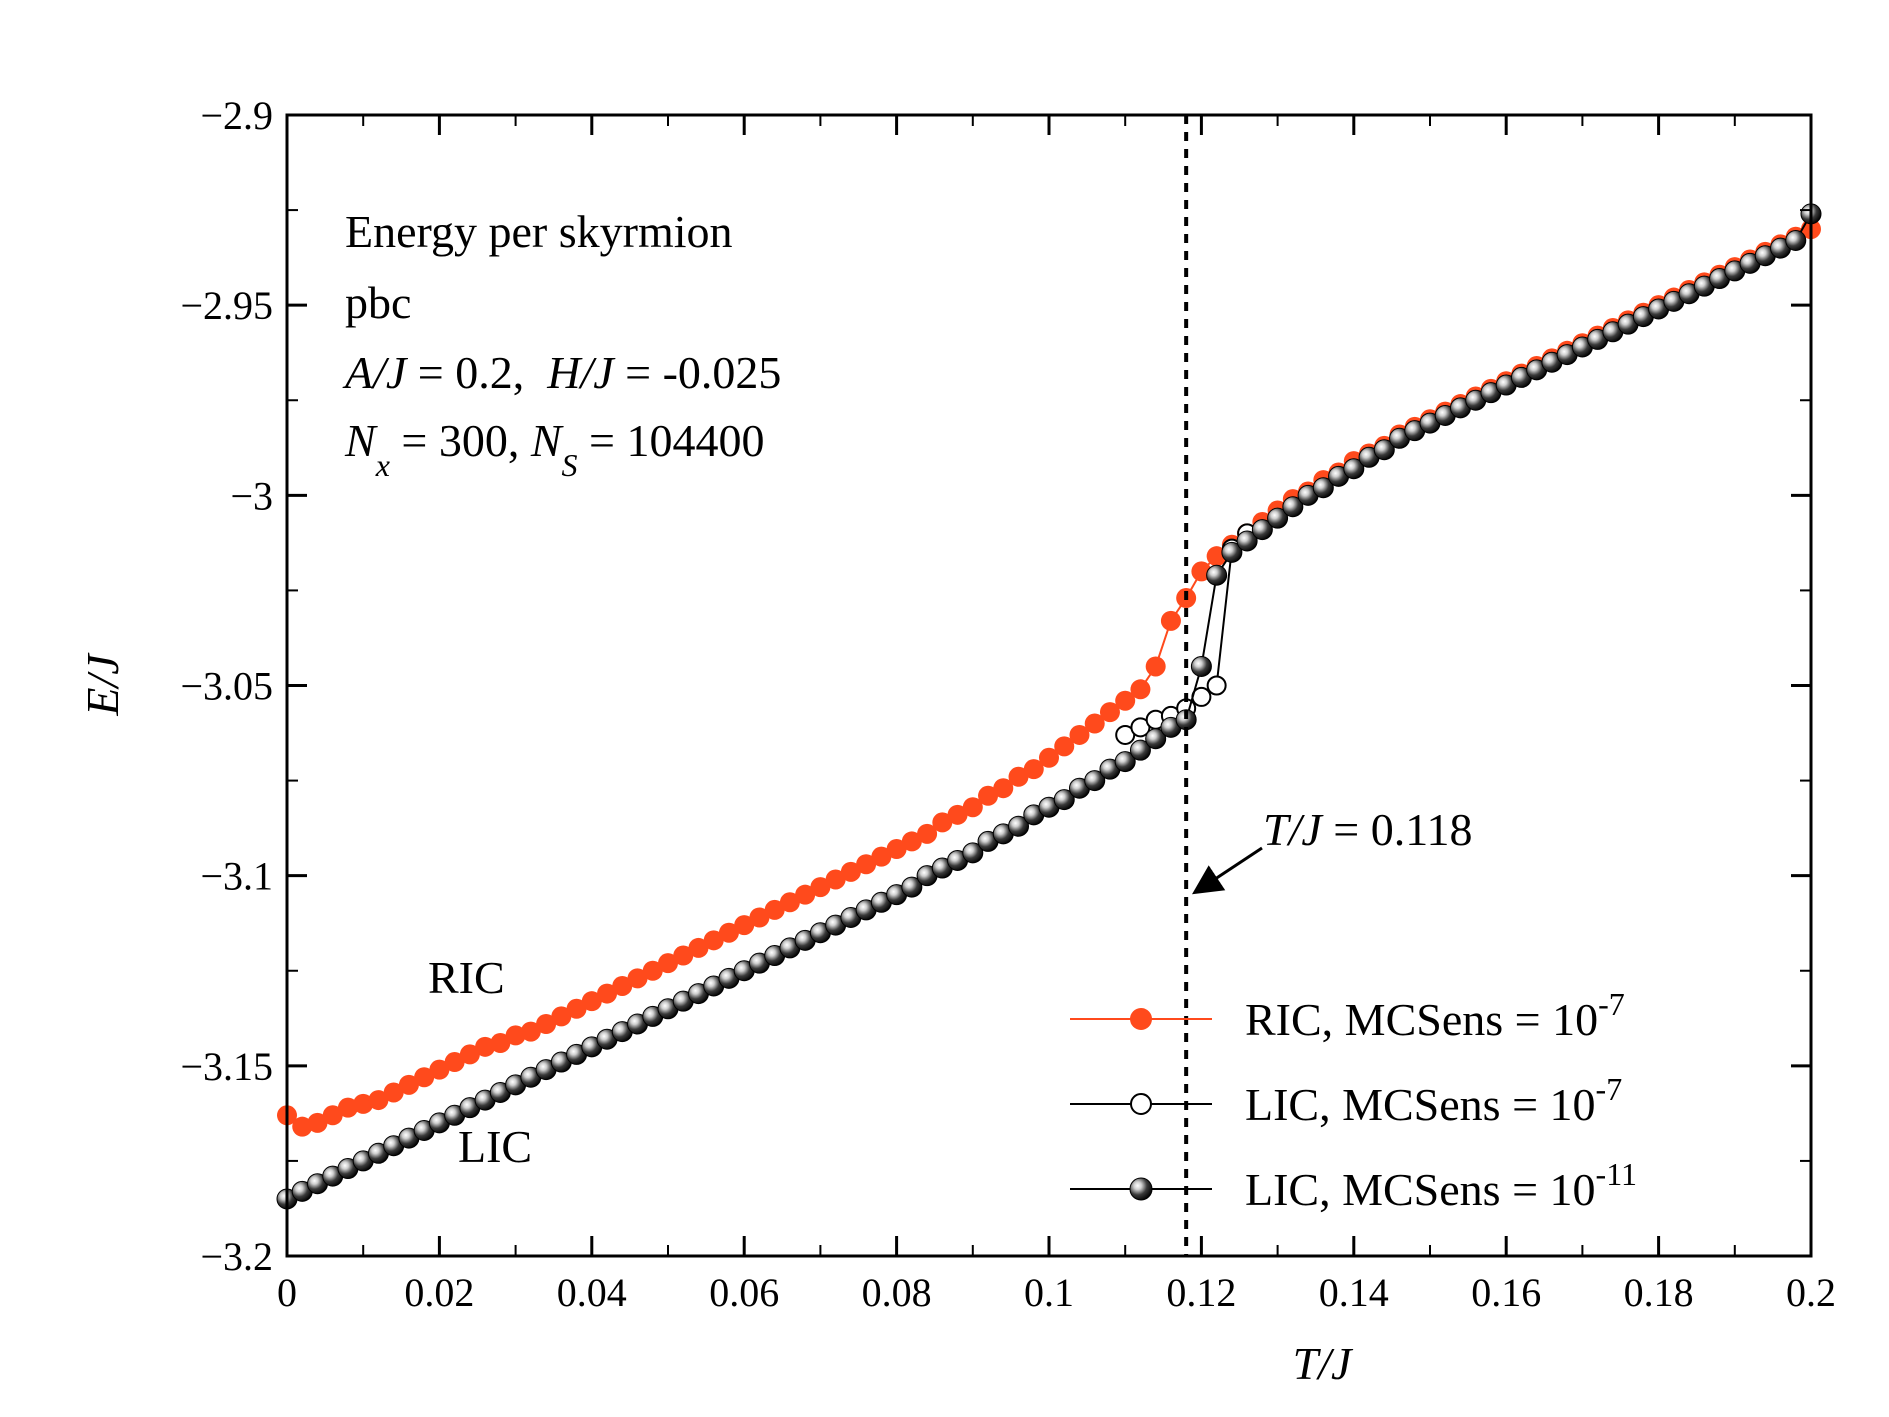 Image resolution: width=1889 pixels, height=1417 pixels. I want to click on lic-curve-label: LIC, so click(495, 1146).